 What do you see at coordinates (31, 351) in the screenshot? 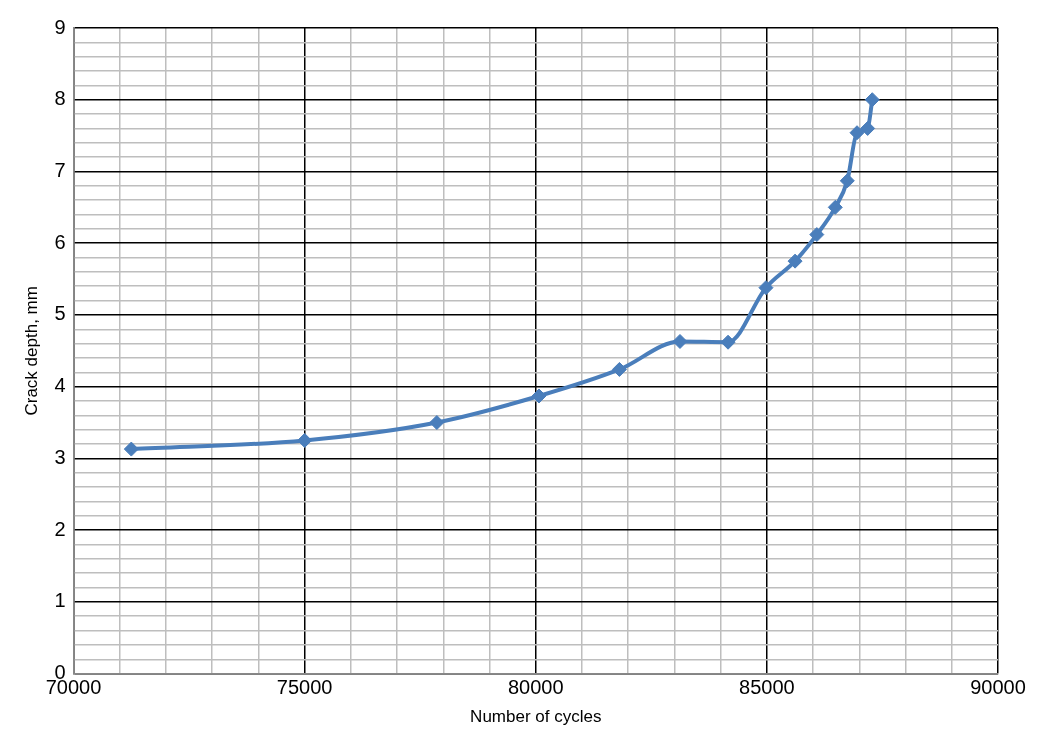
I see `y-axis-title: Crack depth, mm` at bounding box center [31, 351].